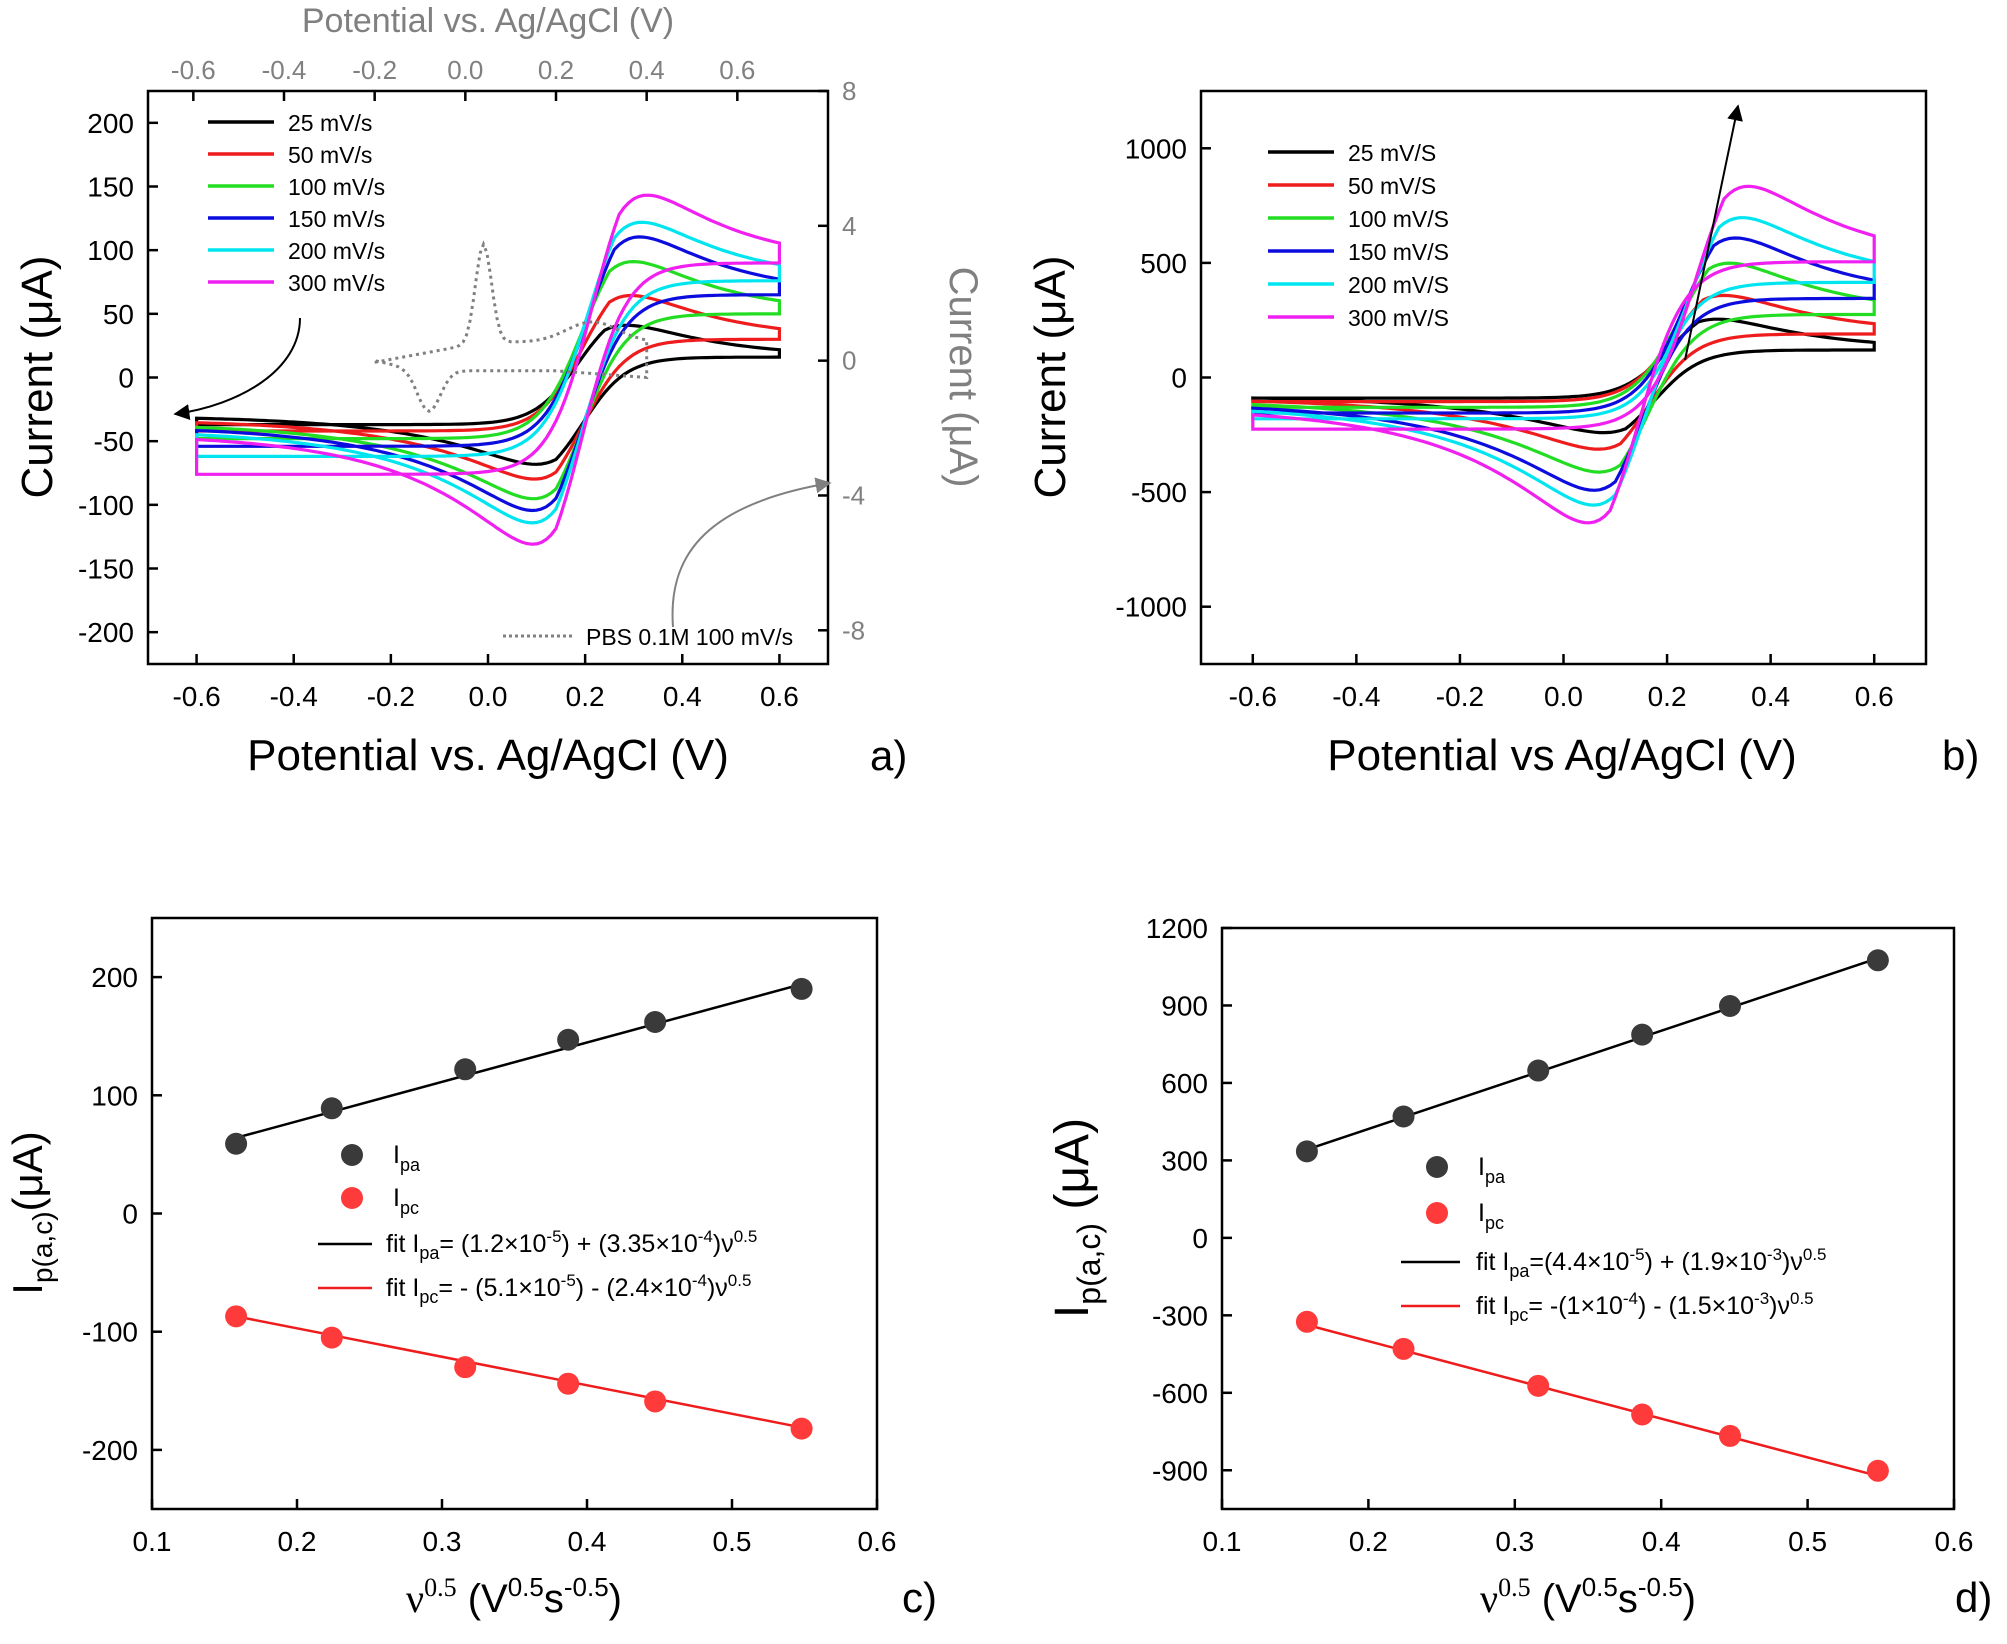 Image resolution: width=2007 pixels, height=1644 pixels. I want to click on primary-axis-arrow, so click(237, 368).